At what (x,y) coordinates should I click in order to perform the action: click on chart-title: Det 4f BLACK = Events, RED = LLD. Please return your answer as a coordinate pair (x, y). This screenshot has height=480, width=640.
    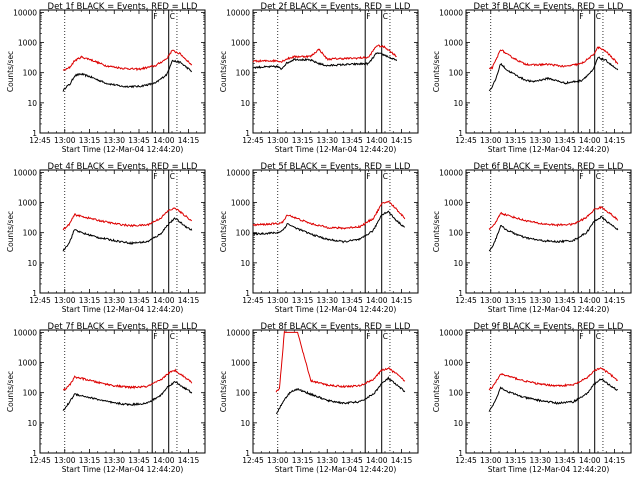
    Looking at the image, I should click on (123, 167).